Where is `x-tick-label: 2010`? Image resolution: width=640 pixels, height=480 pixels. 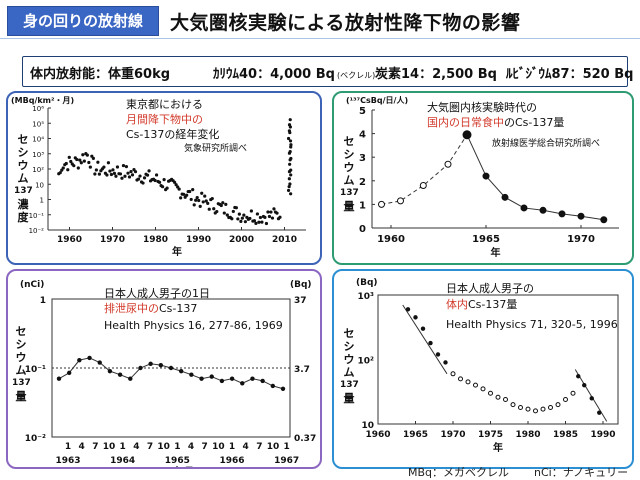 x-tick-label: 2010 is located at coordinates (284, 240).